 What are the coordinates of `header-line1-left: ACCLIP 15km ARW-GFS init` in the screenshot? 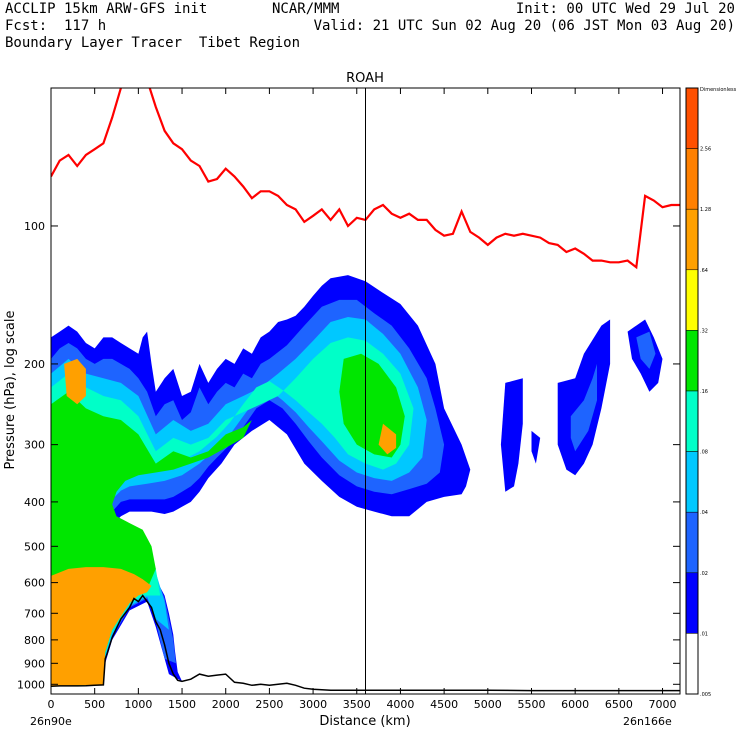 It's located at (106, 9).